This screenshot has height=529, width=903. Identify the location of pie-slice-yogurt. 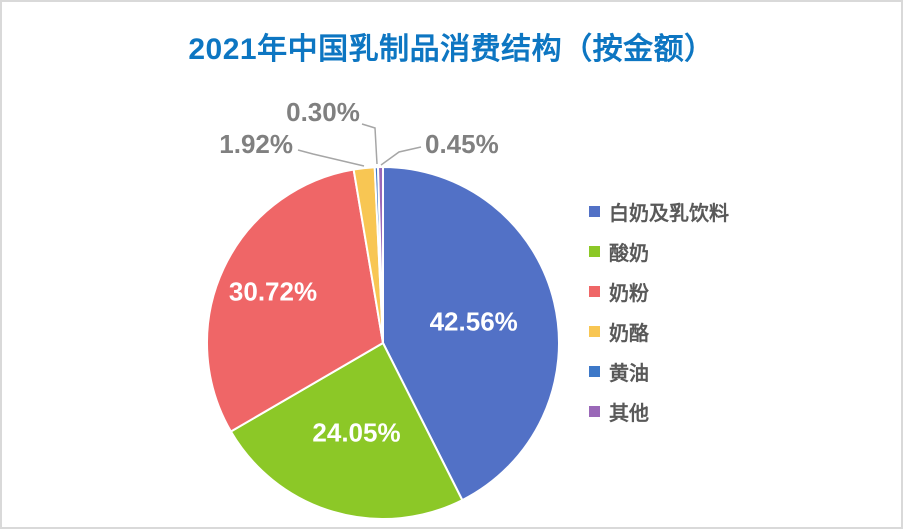
(346, 431).